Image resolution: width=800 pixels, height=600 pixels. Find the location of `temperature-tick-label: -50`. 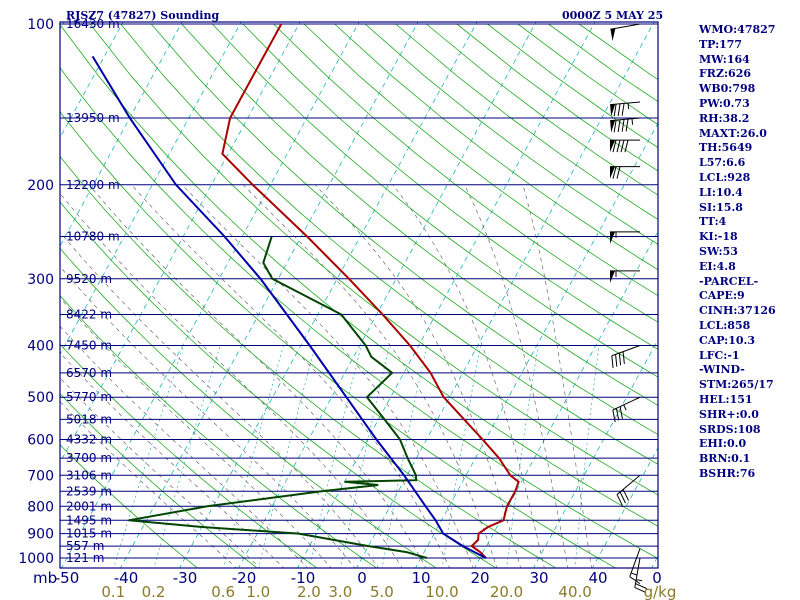

temperature-tick-label: -50 is located at coordinates (67, 578).